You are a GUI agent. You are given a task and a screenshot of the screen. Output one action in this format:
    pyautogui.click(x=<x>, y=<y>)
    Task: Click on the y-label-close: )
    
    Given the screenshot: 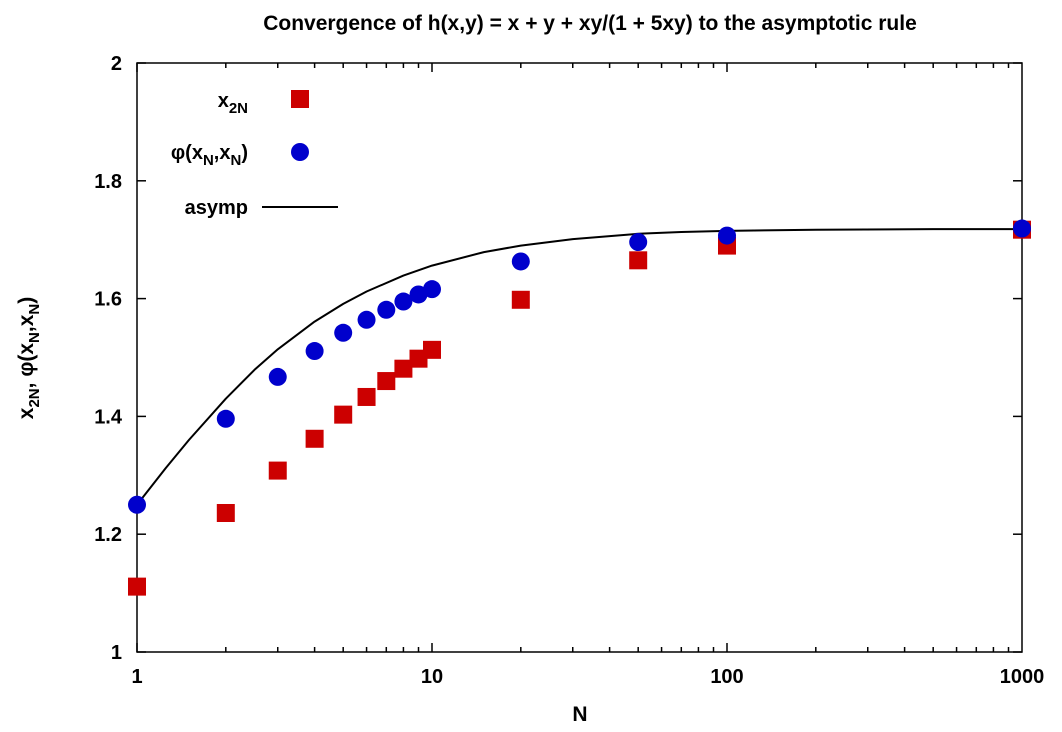 What is the action you would take?
    pyautogui.click(x=26, y=300)
    